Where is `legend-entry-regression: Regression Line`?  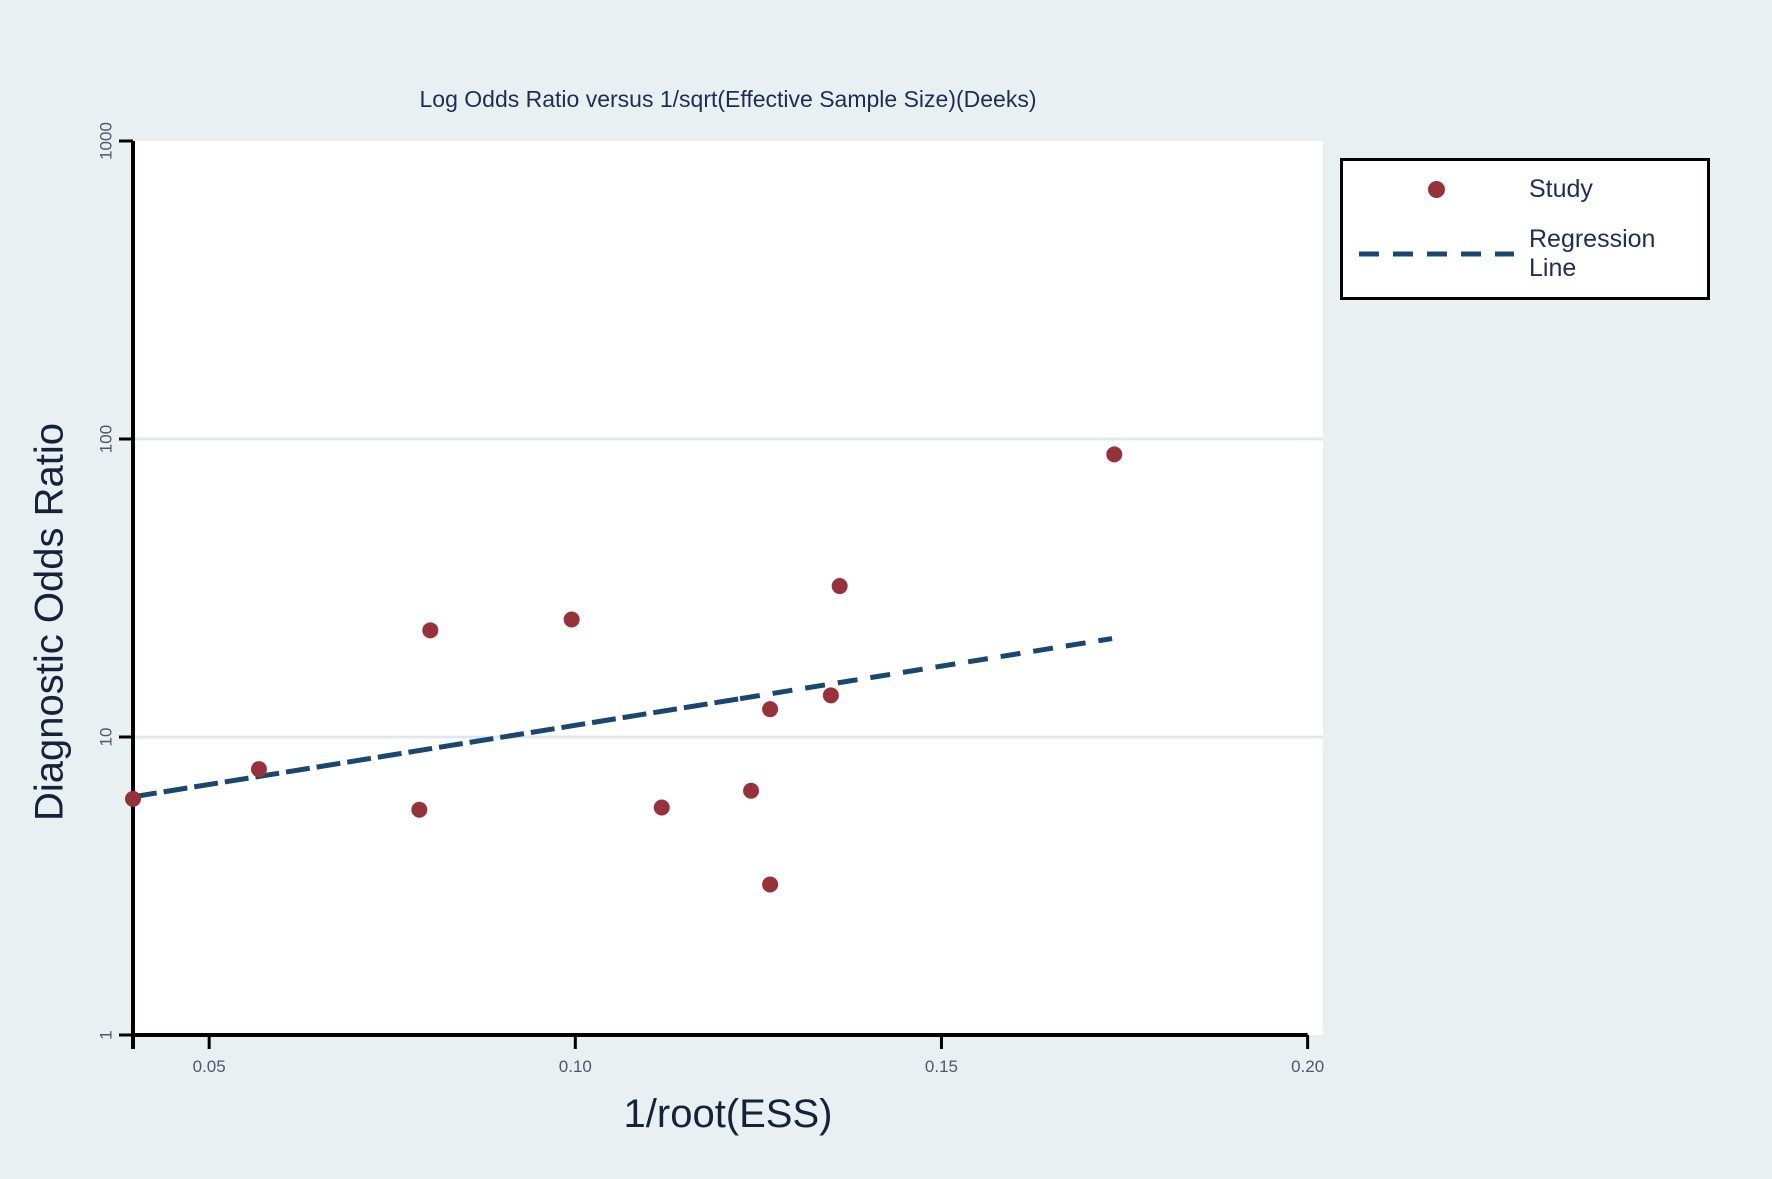
legend-entry-regression: Regression Line is located at coordinates (1525, 254).